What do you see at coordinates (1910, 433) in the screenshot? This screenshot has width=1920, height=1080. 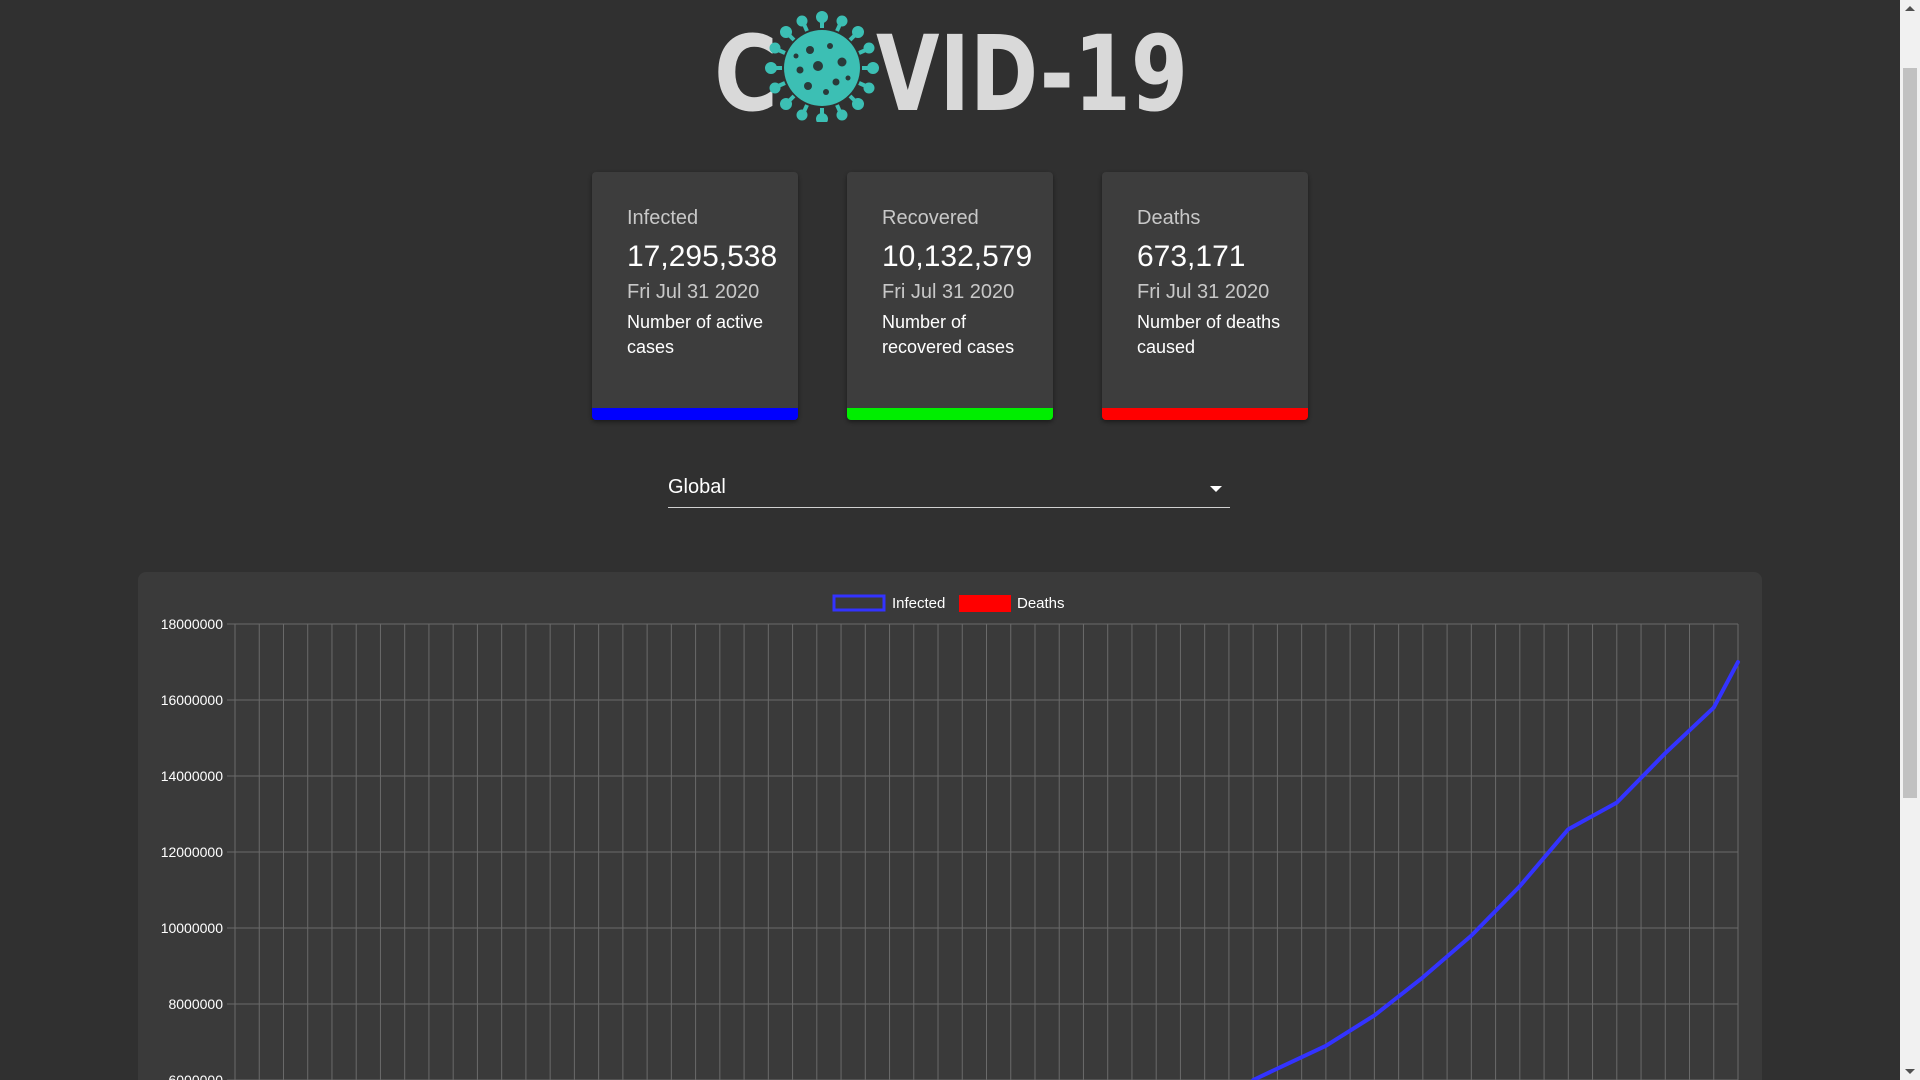 I see `scrollbar-thumb` at bounding box center [1910, 433].